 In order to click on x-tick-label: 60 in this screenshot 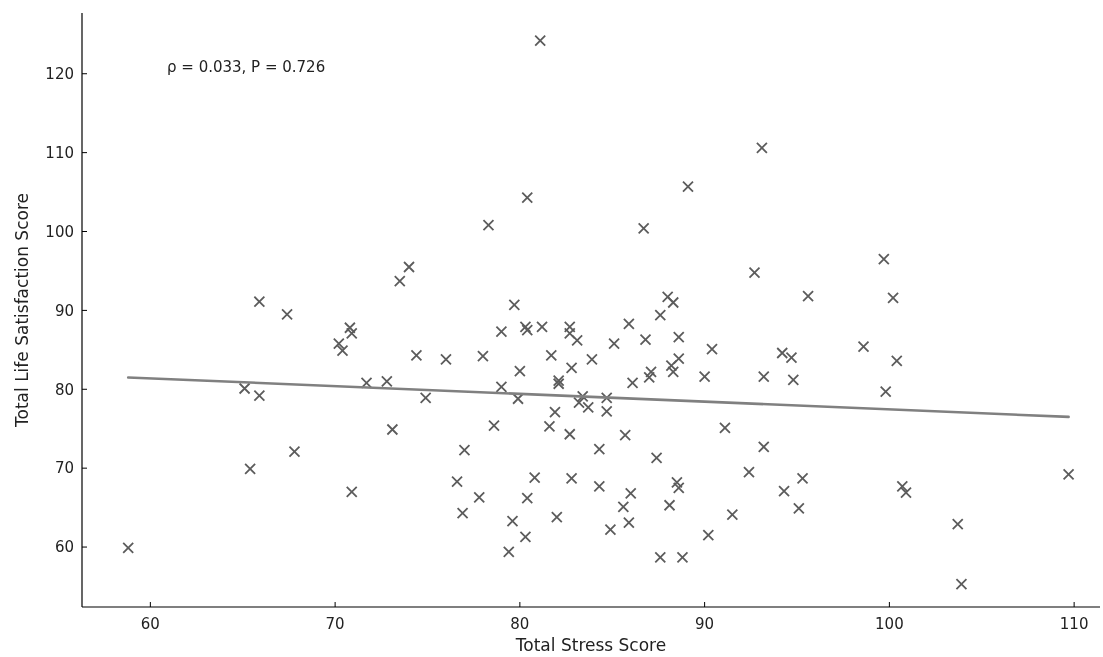, I will do `click(150, 624)`.